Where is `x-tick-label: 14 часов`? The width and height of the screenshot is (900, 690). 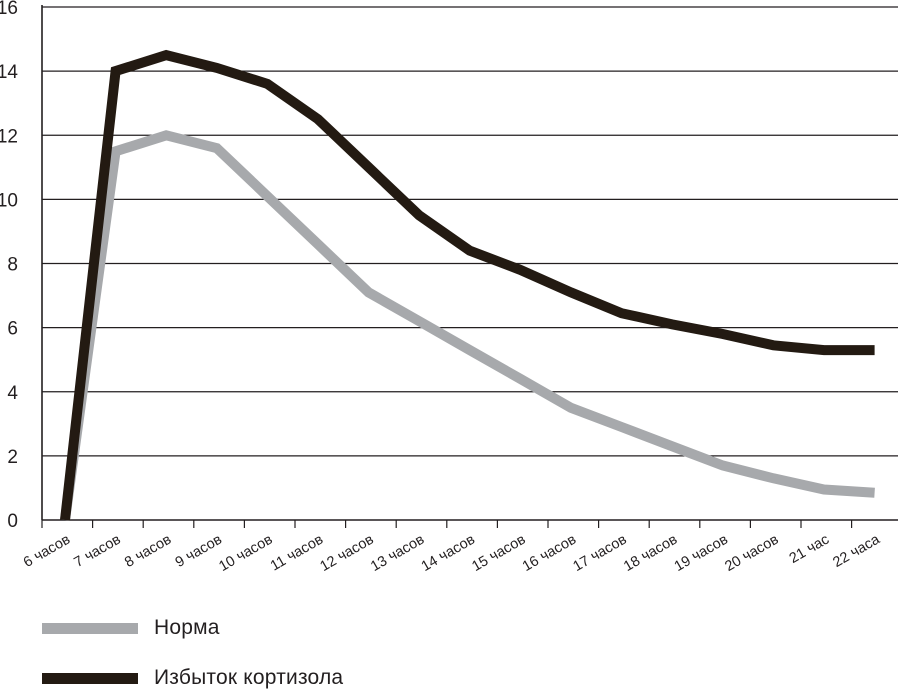 x-tick-label: 14 часов is located at coordinates (448, 552).